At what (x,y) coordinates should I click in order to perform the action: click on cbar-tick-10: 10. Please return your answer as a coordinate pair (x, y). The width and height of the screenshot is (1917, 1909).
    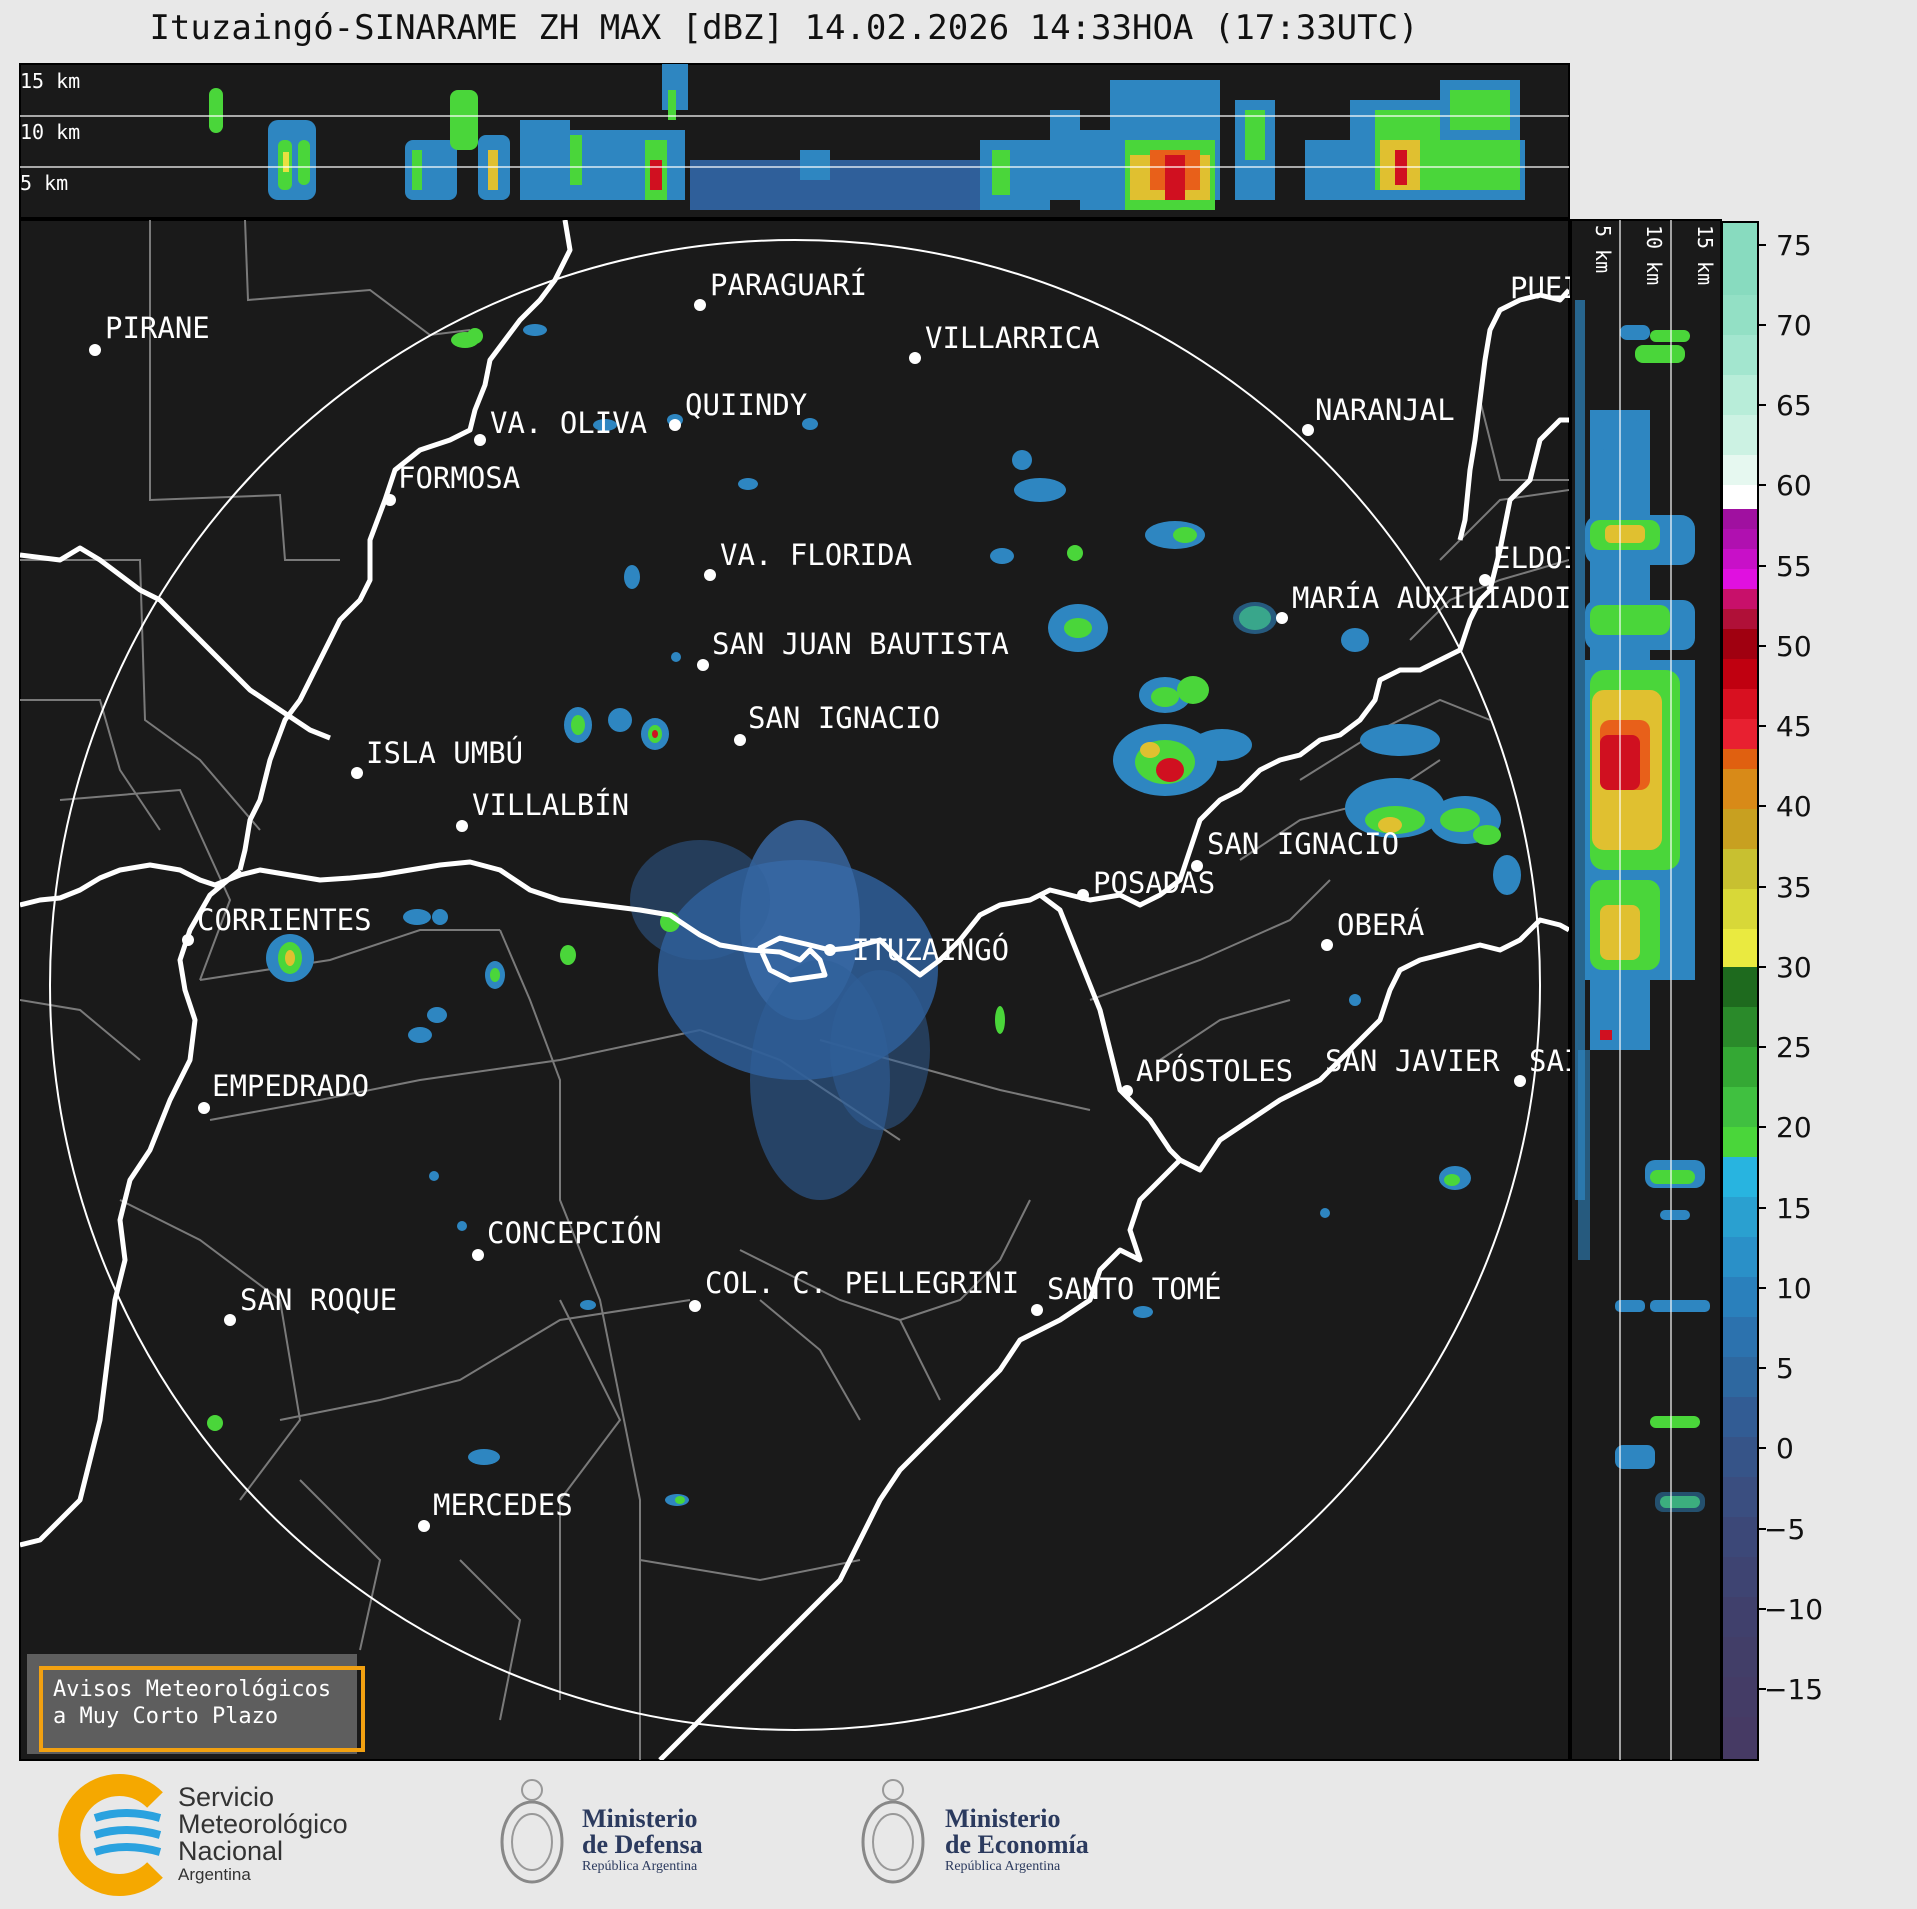
    Looking at the image, I should click on (1794, 1288).